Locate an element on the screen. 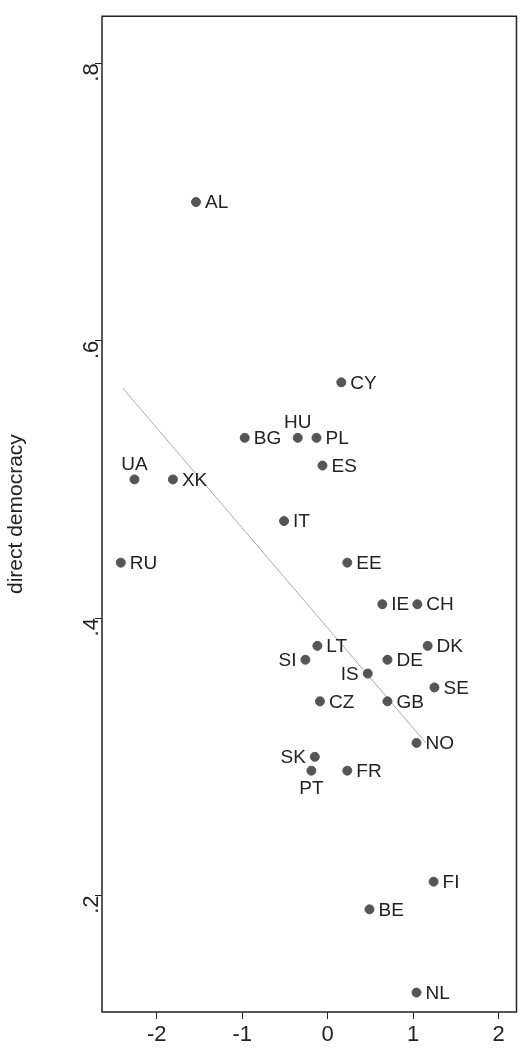 The image size is (522, 1064). y-axis-title: direct democracy is located at coordinates (15, 514).